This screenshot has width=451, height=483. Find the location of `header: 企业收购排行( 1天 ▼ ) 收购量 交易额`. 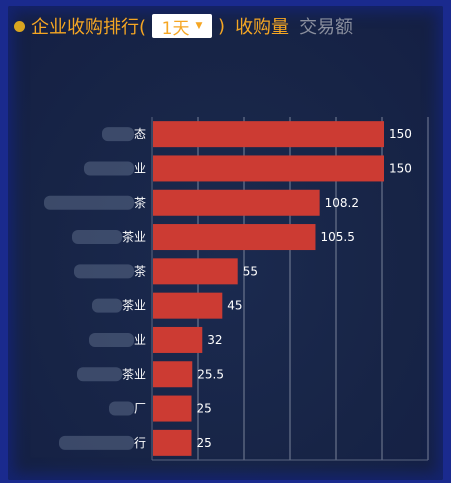

header: 企业收购排行( 1天 ▼ ) 收购量 交易额 is located at coordinates (181, 26).